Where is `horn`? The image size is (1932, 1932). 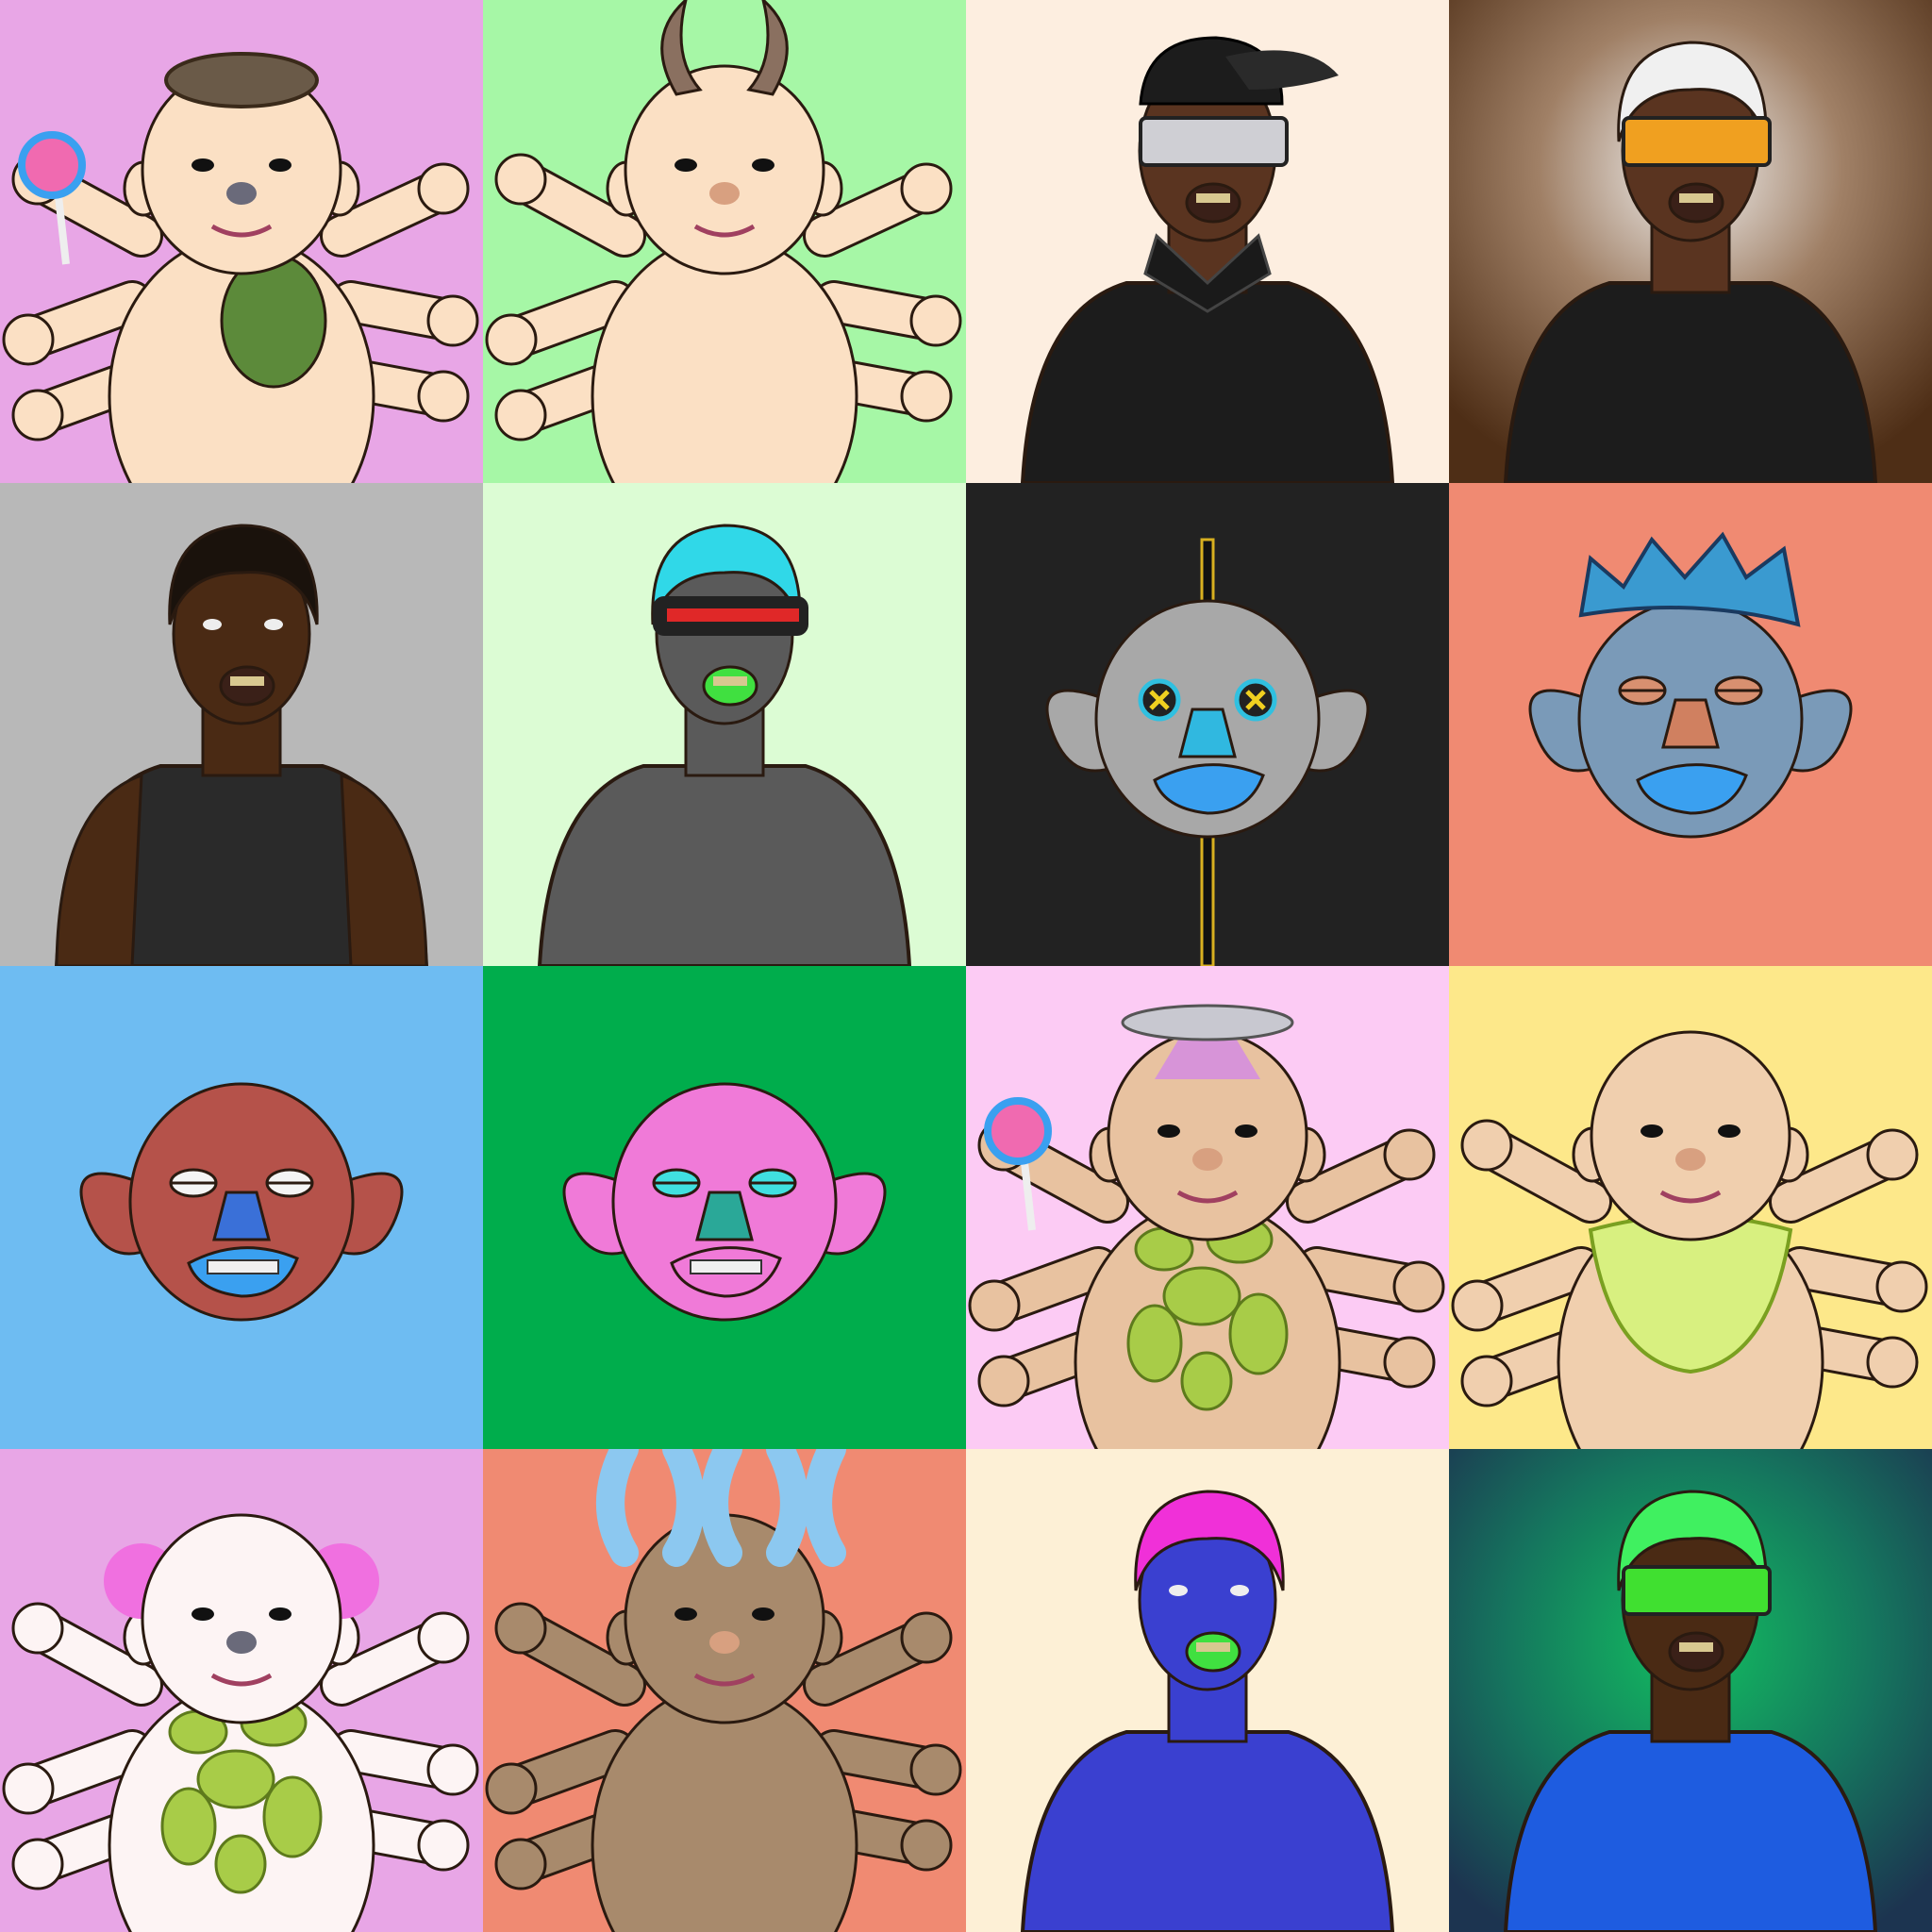 horn is located at coordinates (681, 48).